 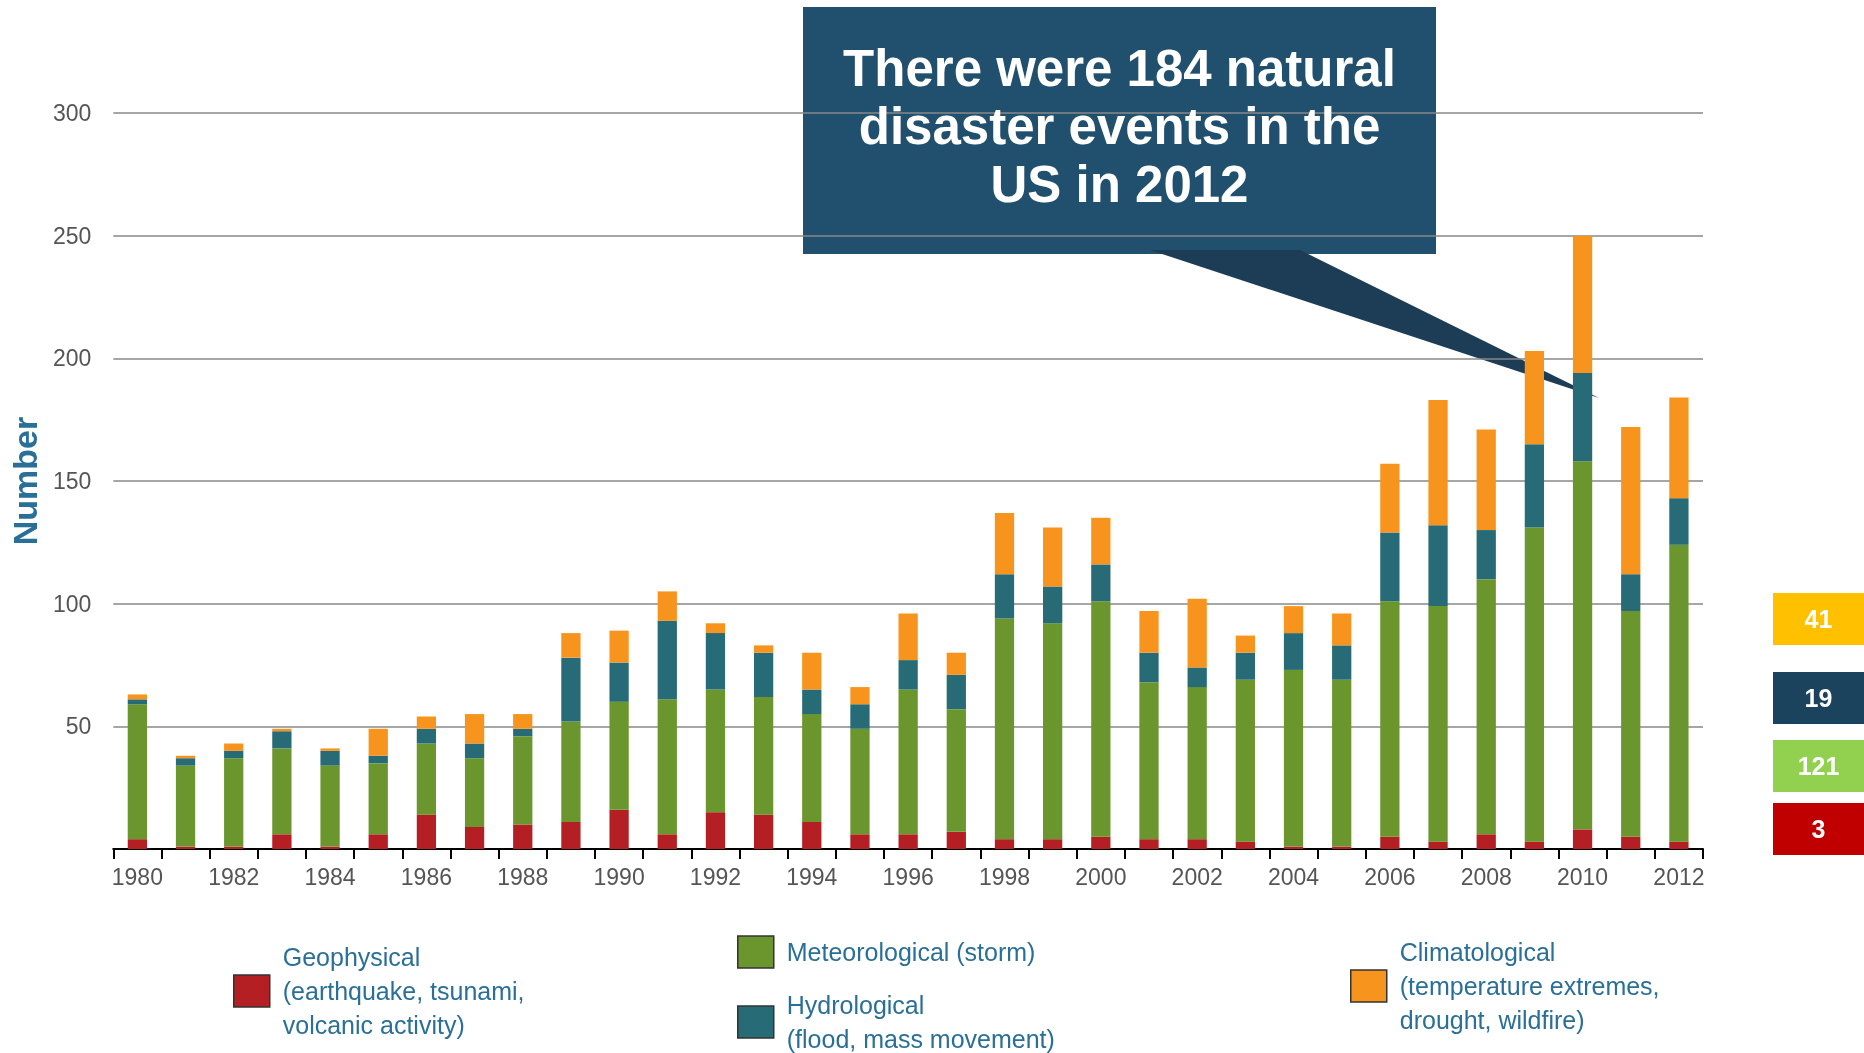 I want to click on text: 41, so click(x=1818, y=619).